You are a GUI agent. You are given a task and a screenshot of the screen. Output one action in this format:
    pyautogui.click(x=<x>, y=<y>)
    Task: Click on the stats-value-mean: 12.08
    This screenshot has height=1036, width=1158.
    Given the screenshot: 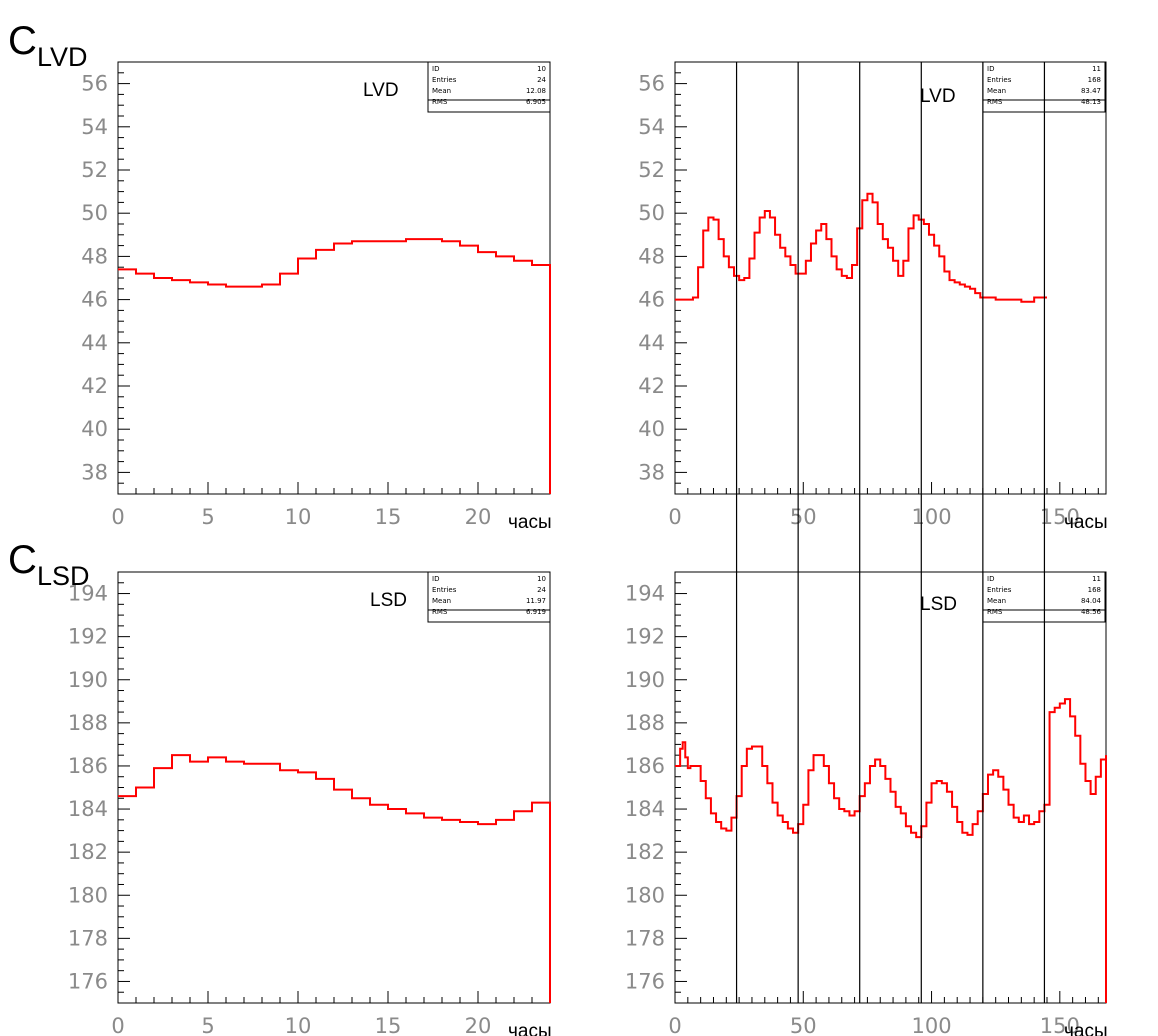 What is the action you would take?
    pyautogui.click(x=536, y=91)
    